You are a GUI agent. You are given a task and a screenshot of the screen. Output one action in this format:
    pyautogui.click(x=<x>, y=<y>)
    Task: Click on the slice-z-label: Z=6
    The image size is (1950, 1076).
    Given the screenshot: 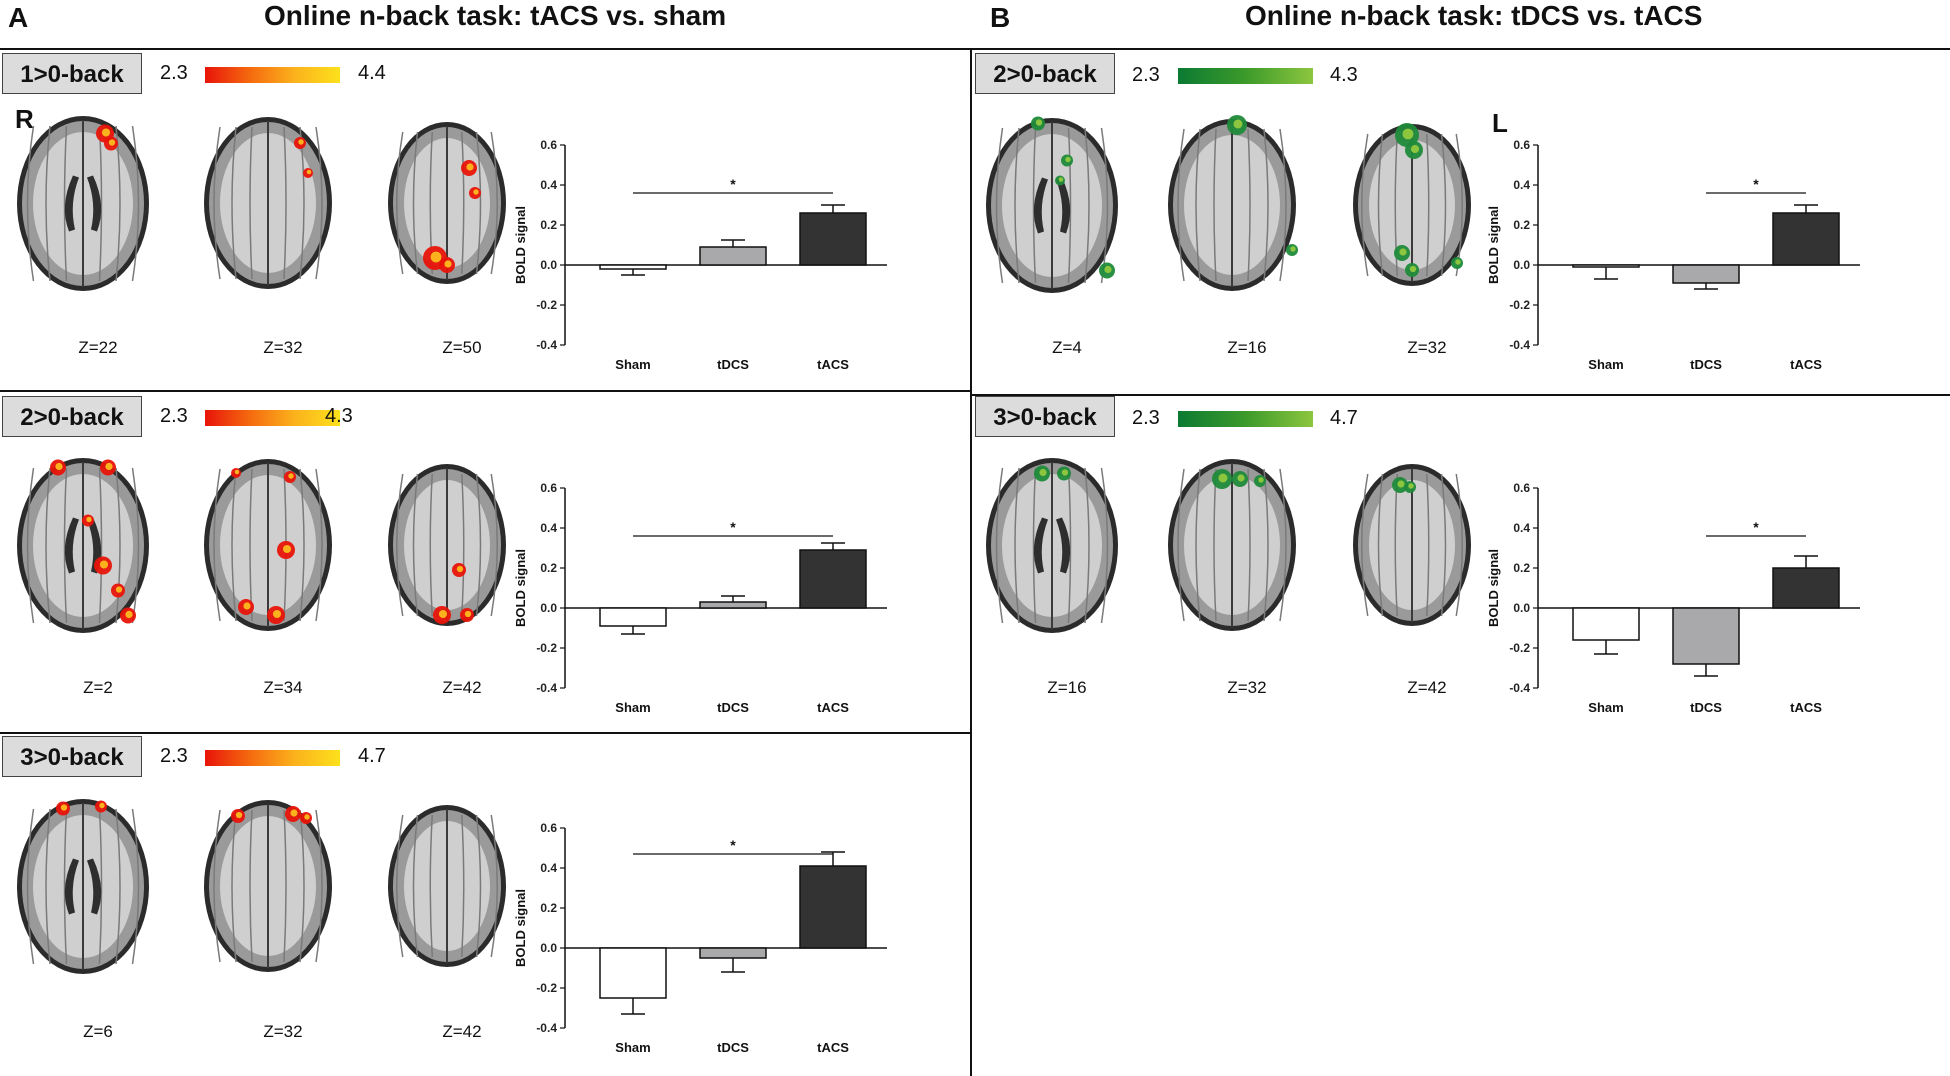 What is the action you would take?
    pyautogui.click(x=98, y=1031)
    